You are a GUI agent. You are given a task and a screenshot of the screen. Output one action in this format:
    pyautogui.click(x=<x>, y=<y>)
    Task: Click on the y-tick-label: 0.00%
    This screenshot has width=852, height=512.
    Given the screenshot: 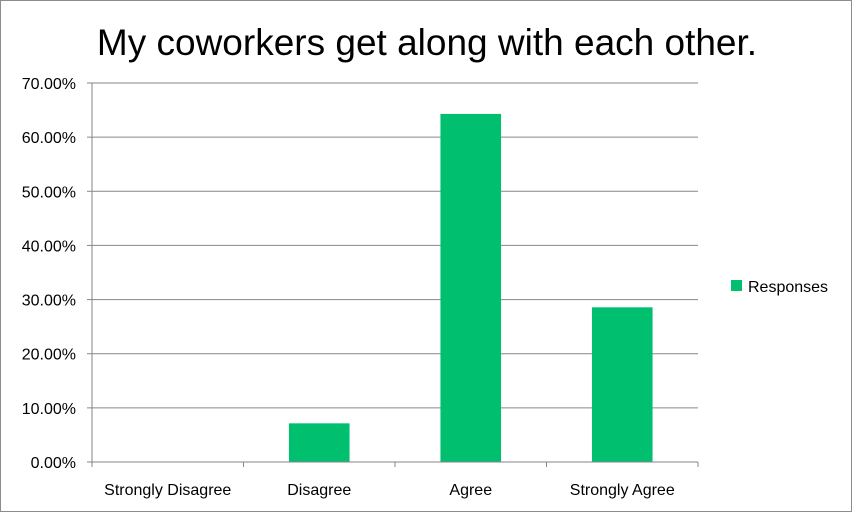 What is the action you would take?
    pyautogui.click(x=53, y=463)
    